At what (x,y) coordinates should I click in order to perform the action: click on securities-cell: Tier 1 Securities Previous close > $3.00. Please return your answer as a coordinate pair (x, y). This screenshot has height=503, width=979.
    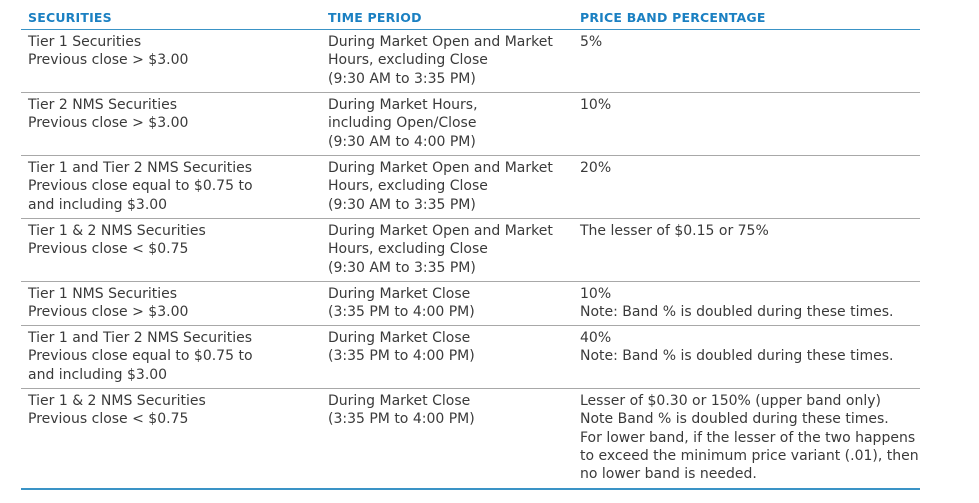
    Looking at the image, I should click on (171, 61).